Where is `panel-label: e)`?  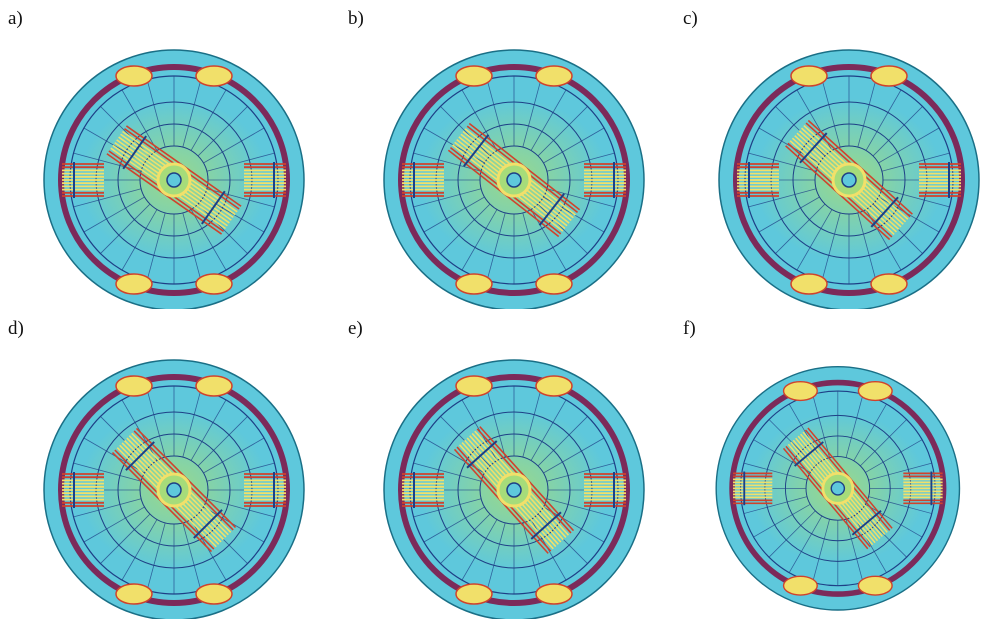 panel-label: e) is located at coordinates (355, 328).